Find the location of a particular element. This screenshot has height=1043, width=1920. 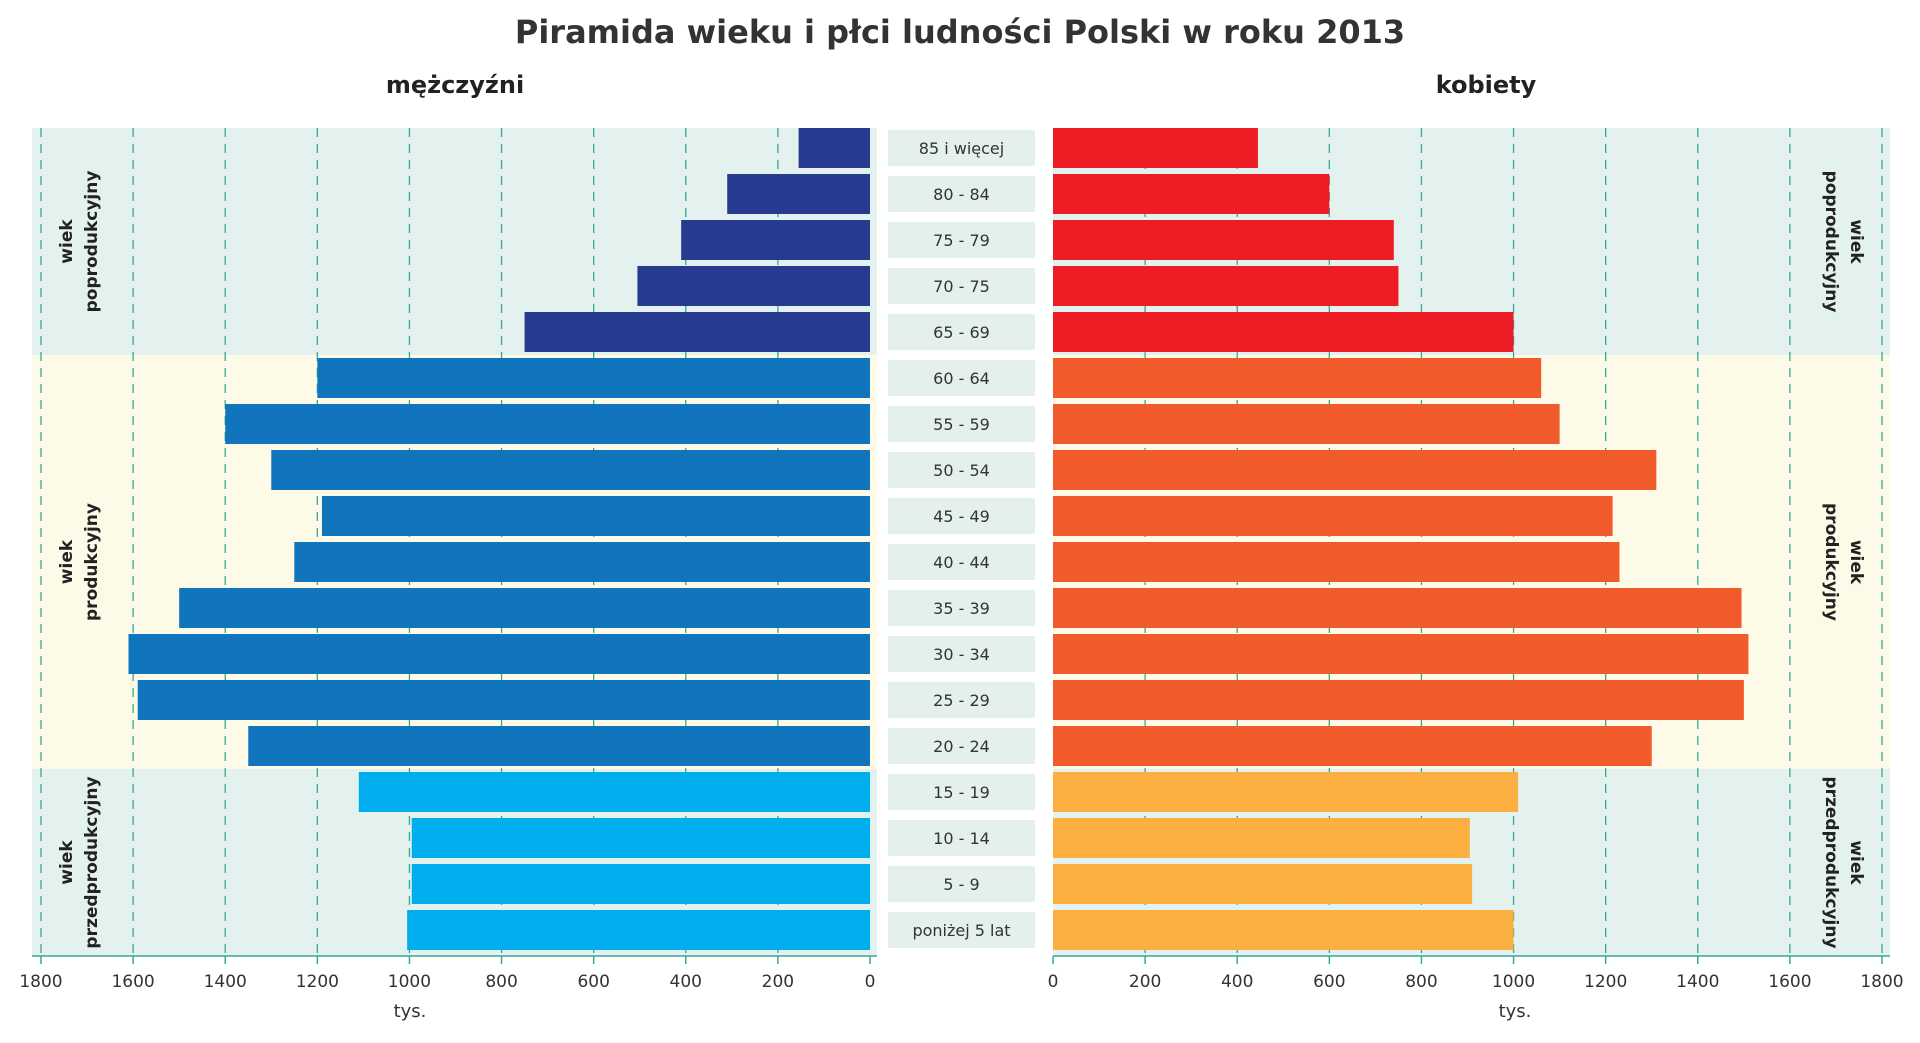

bar-men-poniżej-5-lat is located at coordinates (638, 930).